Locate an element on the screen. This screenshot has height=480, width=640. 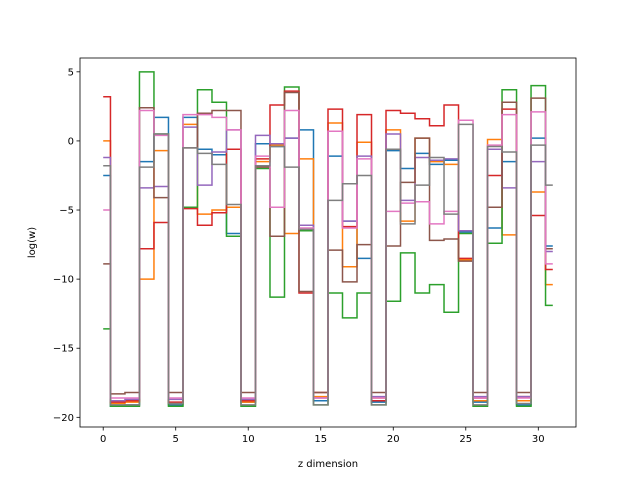
y-tick-label: −15 is located at coordinates (63, 349).